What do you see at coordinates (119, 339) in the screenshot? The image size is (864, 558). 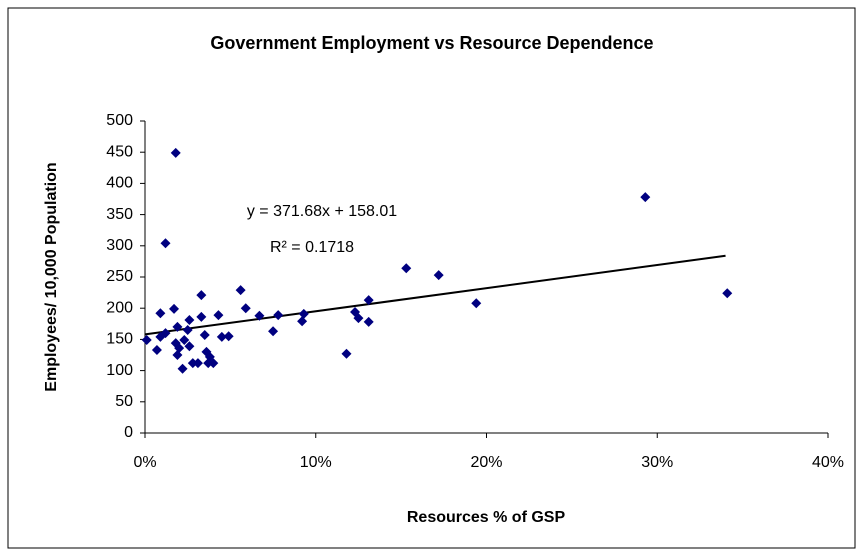 I see `y-tick-label: 150` at bounding box center [119, 339].